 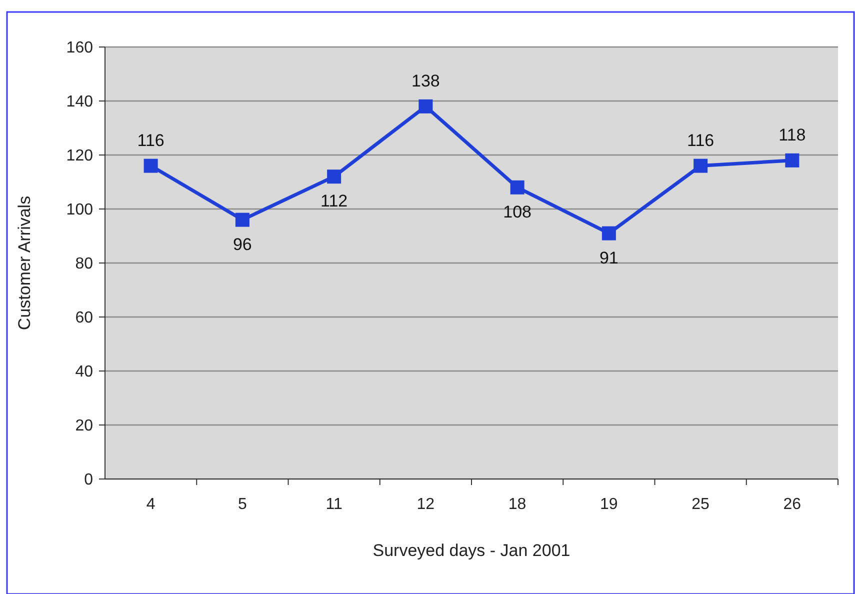 What do you see at coordinates (608, 258) in the screenshot?
I see `data-label: 91` at bounding box center [608, 258].